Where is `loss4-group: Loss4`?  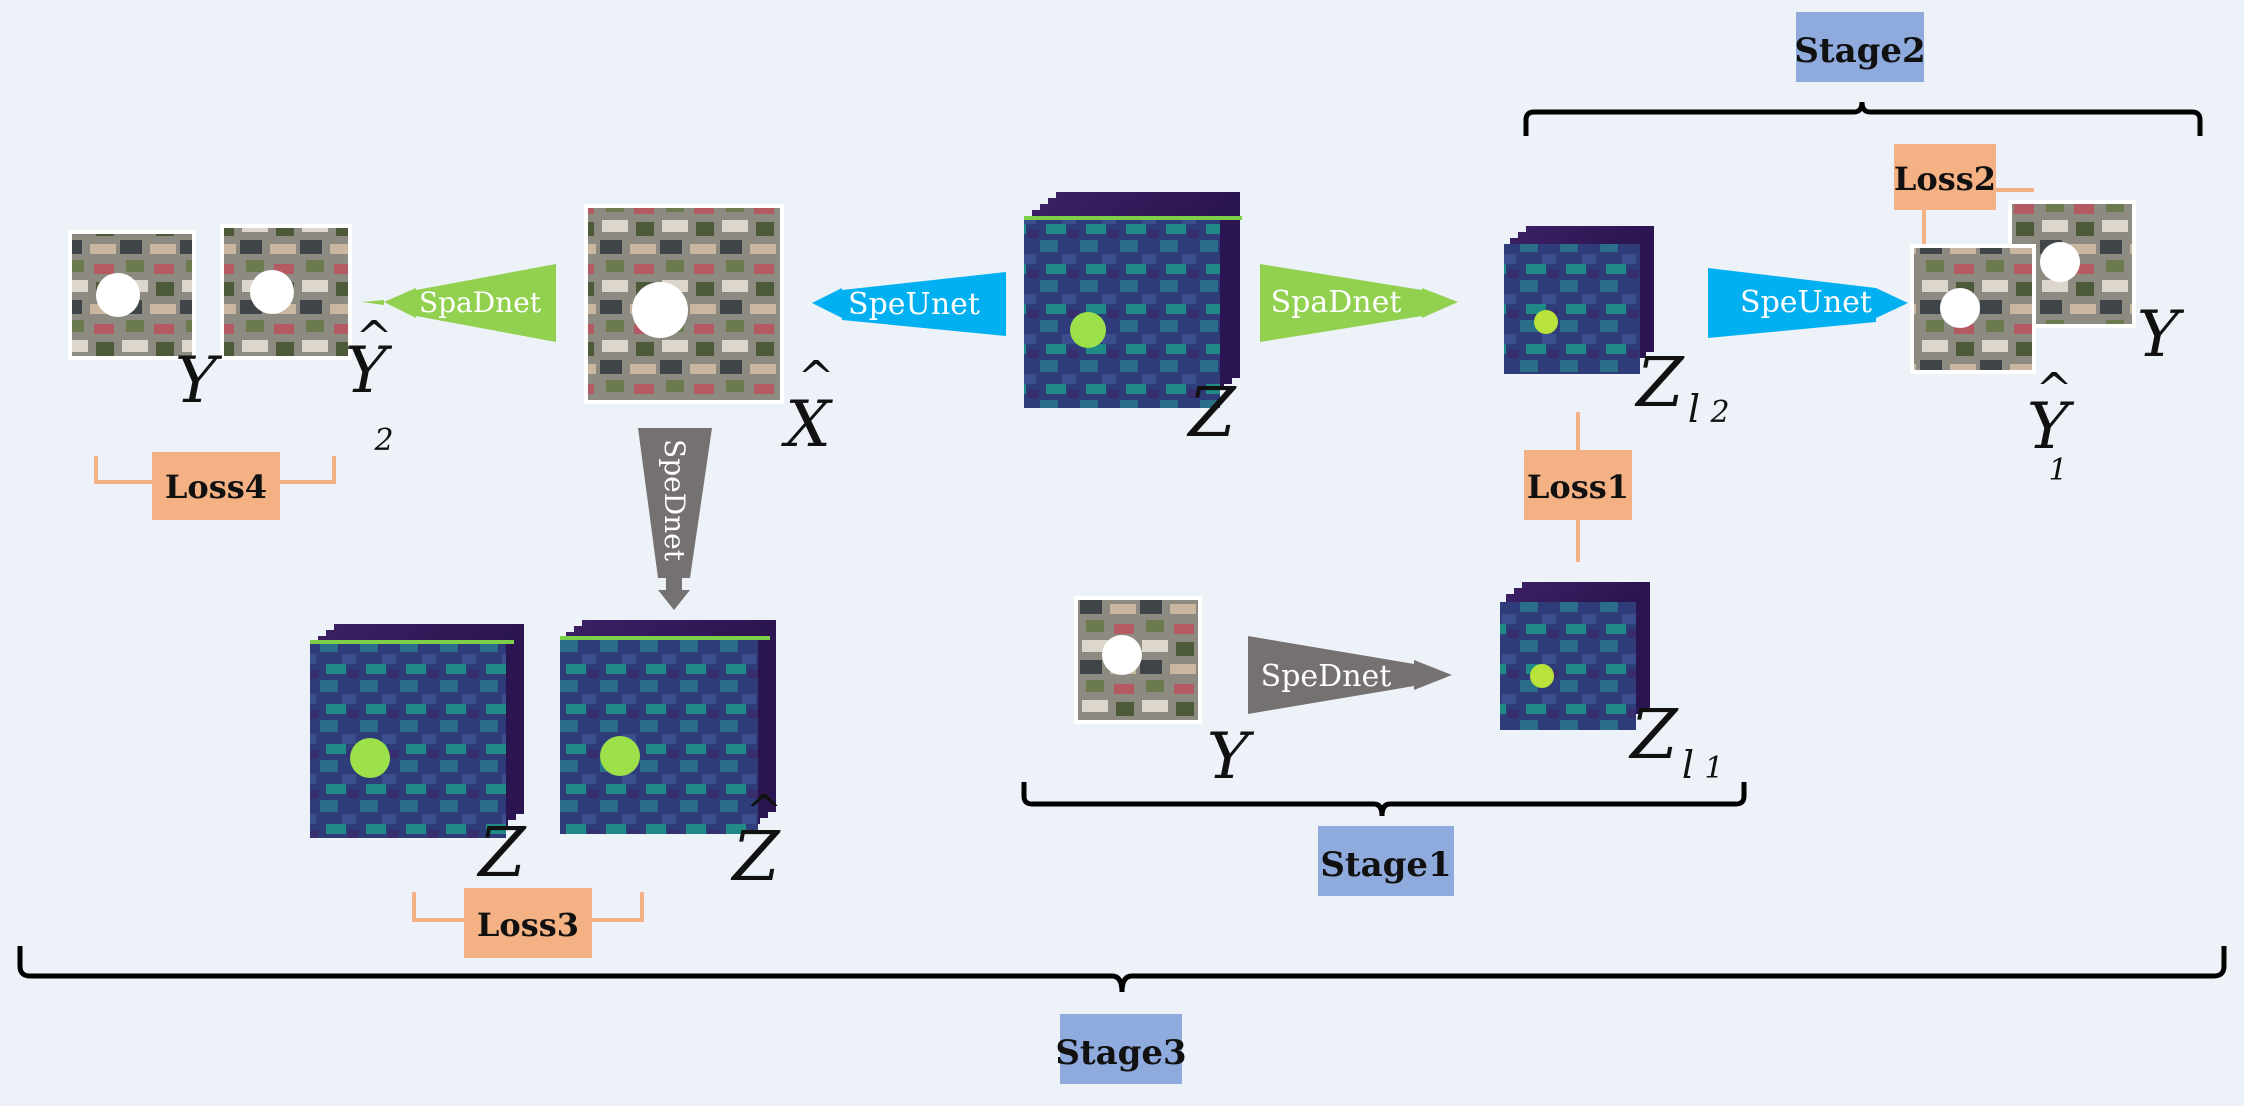 loss4-group: Loss4 is located at coordinates (215, 486).